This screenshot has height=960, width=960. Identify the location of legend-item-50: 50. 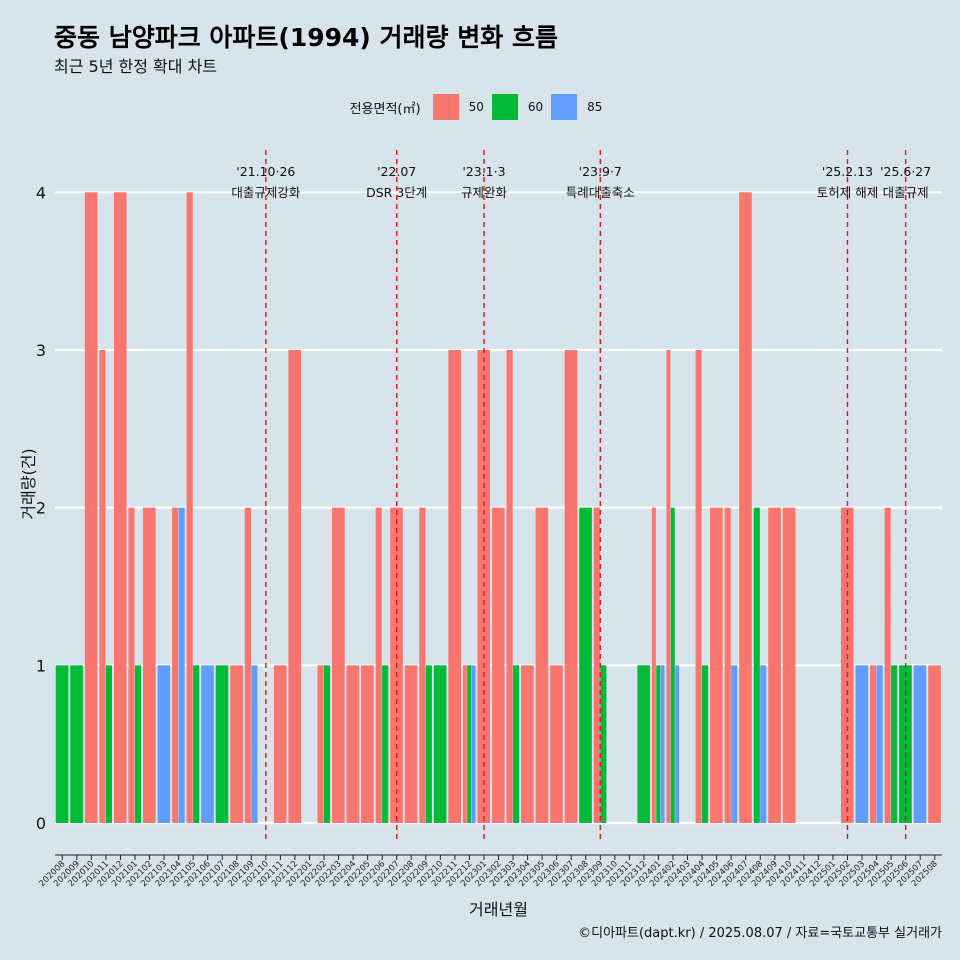
(458, 107).